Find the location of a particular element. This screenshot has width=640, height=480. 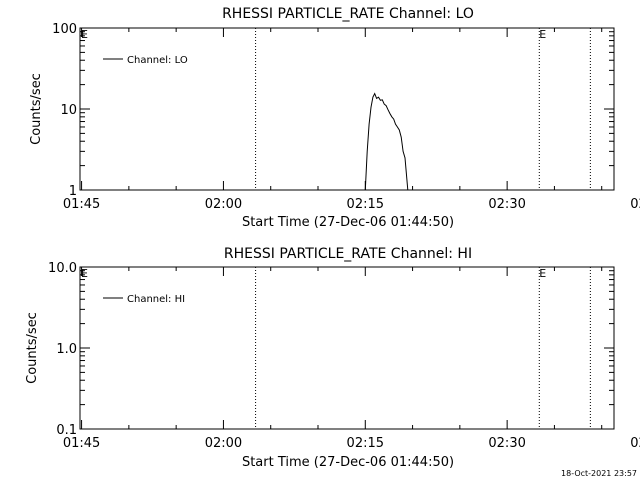

y-axis-label-hi: Counts/sec is located at coordinates (32, 348).